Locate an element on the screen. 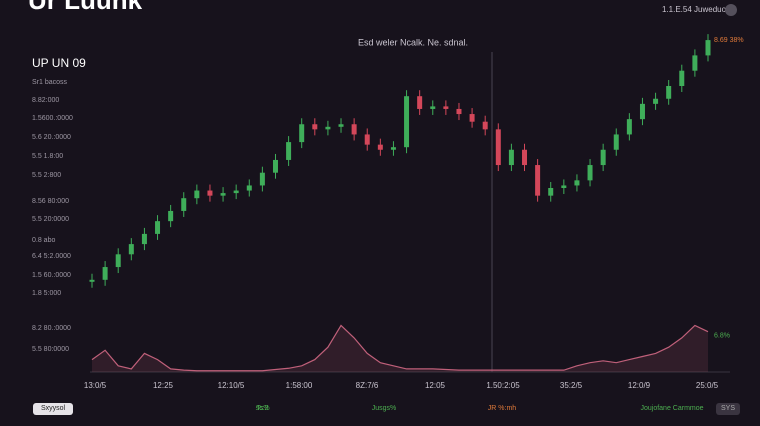  side-label: 0.8 abo is located at coordinates (43, 240).